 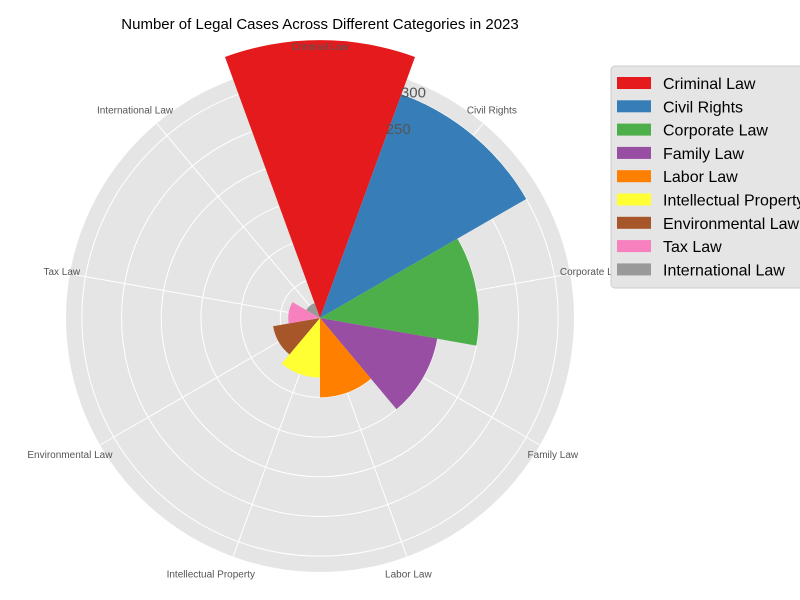 What do you see at coordinates (408, 575) in the screenshot?
I see `category-label-labor-law: Labor Law` at bounding box center [408, 575].